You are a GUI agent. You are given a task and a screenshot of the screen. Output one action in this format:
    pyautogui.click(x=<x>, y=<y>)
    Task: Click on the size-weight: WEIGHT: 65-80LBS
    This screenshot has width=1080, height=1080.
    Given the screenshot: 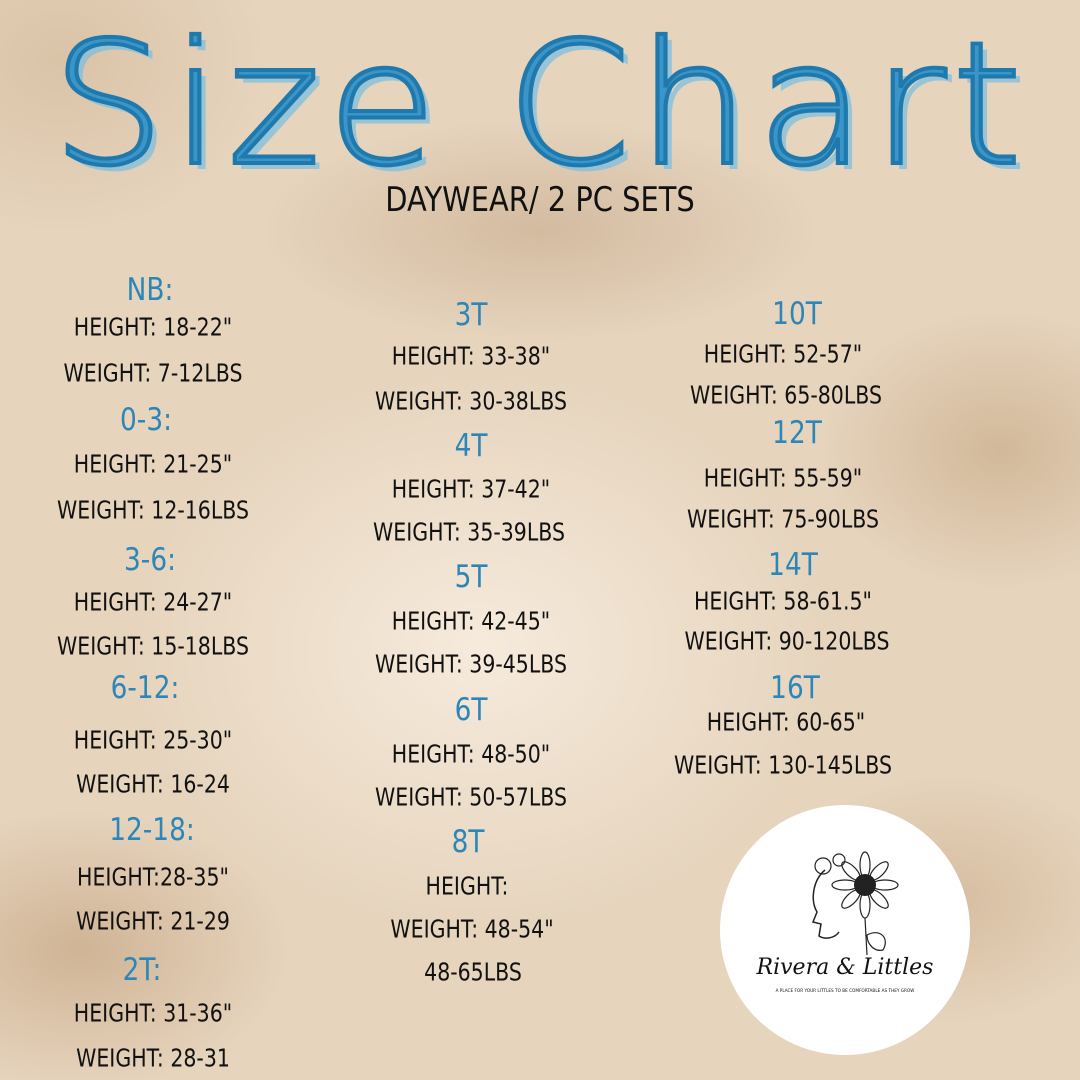 What is the action you would take?
    pyautogui.click(x=786, y=395)
    